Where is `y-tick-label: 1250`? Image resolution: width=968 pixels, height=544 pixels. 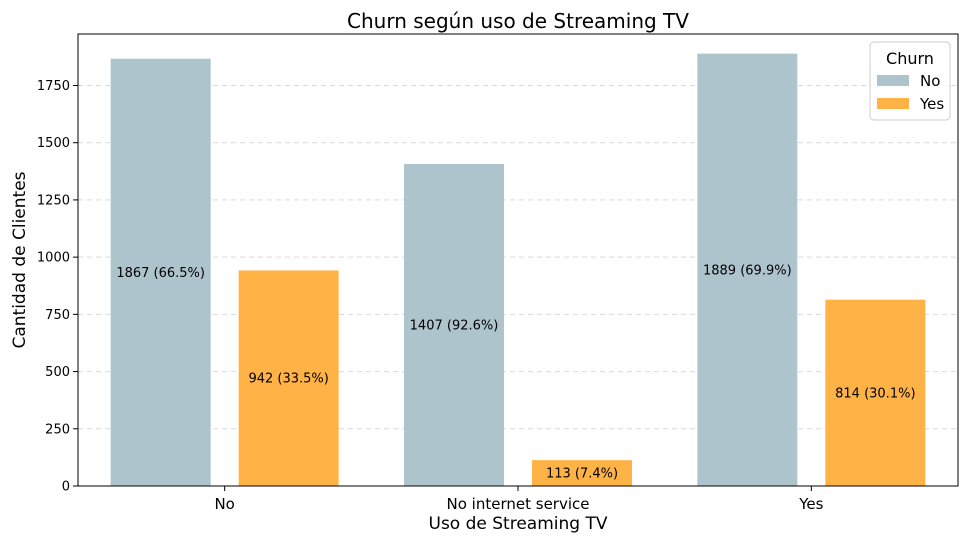
y-tick-label: 1250 is located at coordinates (53, 200).